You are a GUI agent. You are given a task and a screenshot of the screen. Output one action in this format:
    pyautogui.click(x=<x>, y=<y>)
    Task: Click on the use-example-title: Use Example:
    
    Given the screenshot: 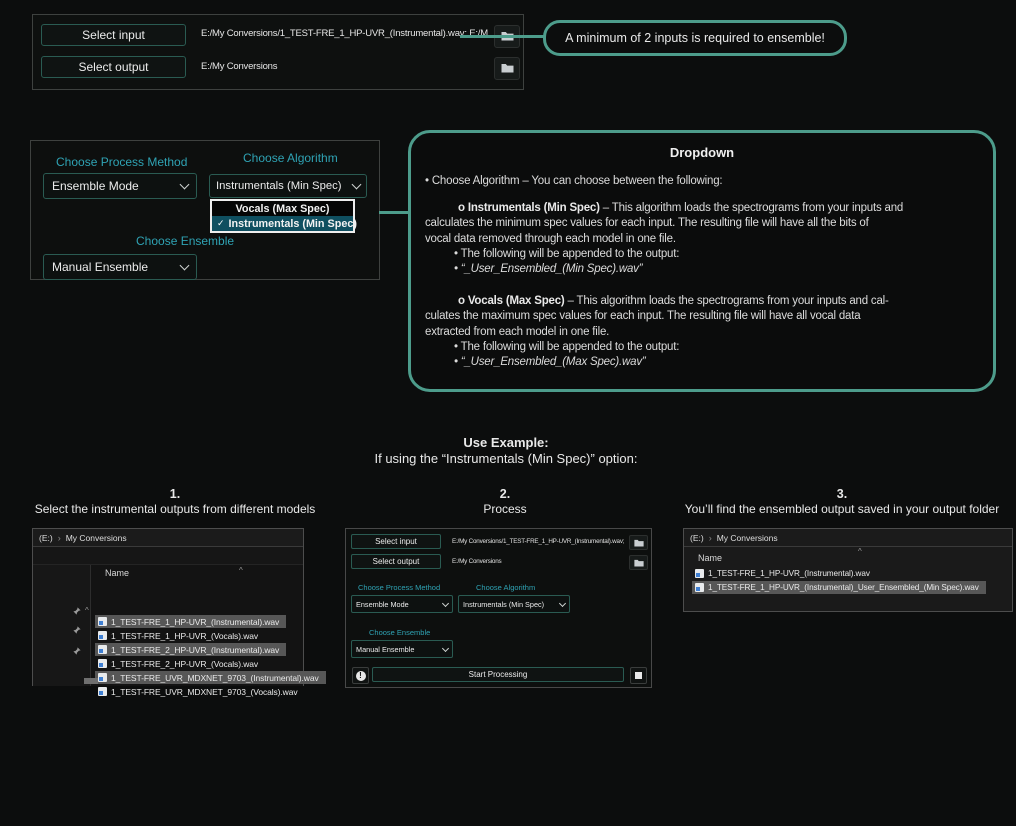 What is the action you would take?
    pyautogui.click(x=506, y=442)
    